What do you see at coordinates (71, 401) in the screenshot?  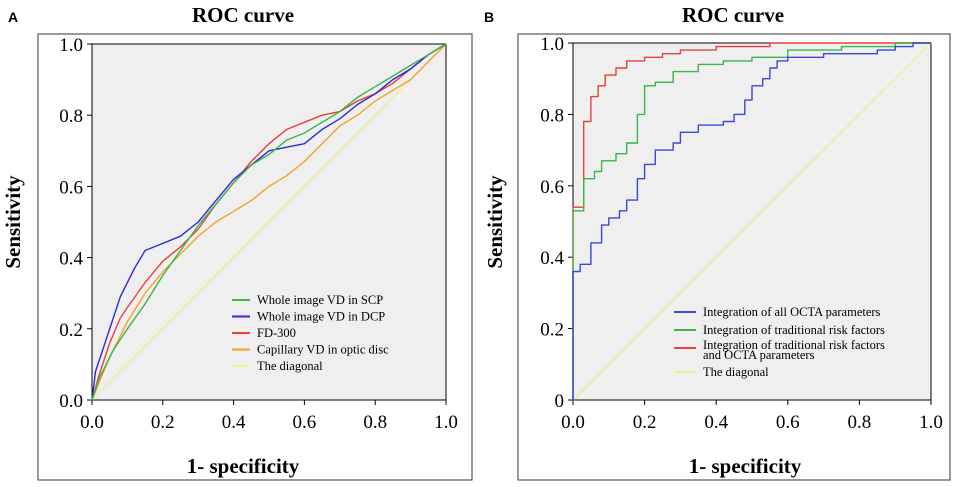 I see `y-tick-label: 0.0` at bounding box center [71, 401].